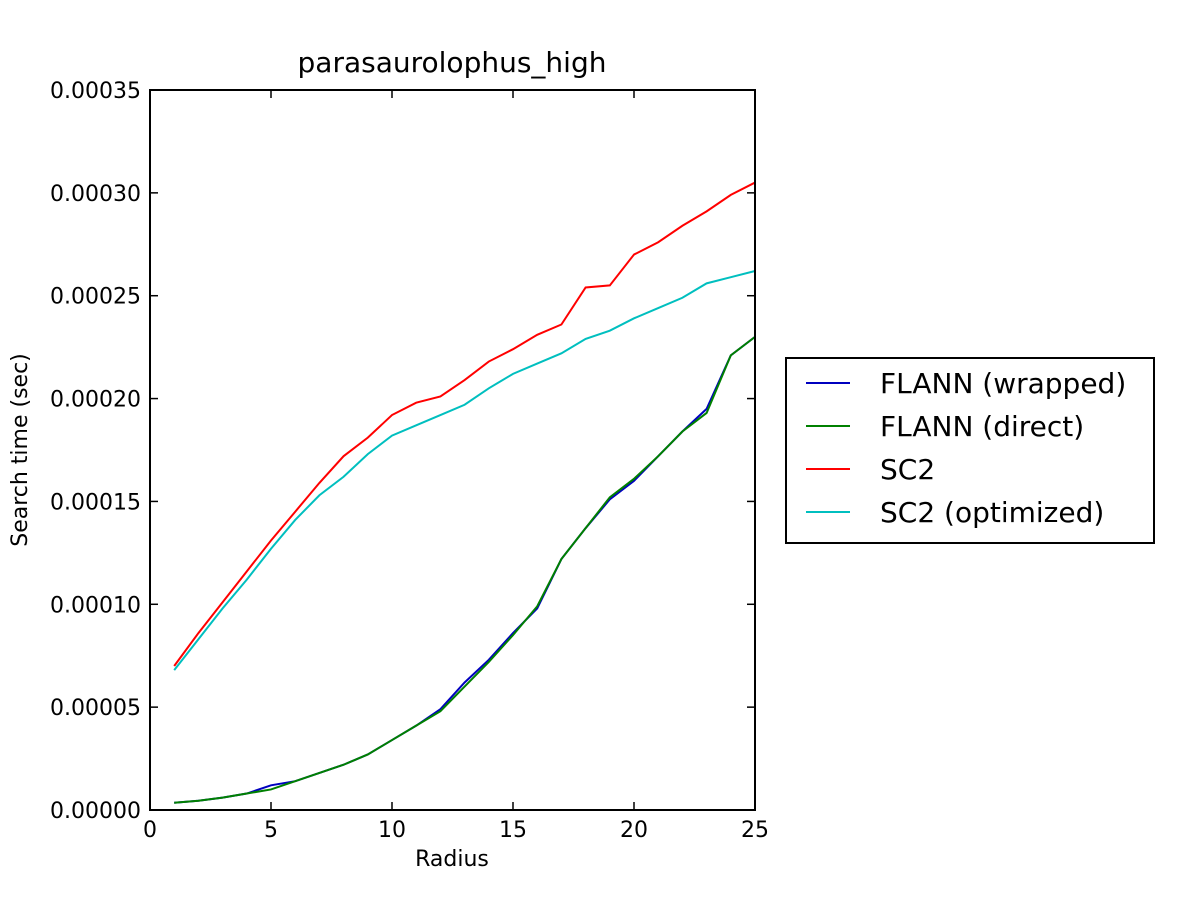  Describe the element at coordinates (95, 91) in the screenshot. I see `y-tick-label: 0.00035` at that location.